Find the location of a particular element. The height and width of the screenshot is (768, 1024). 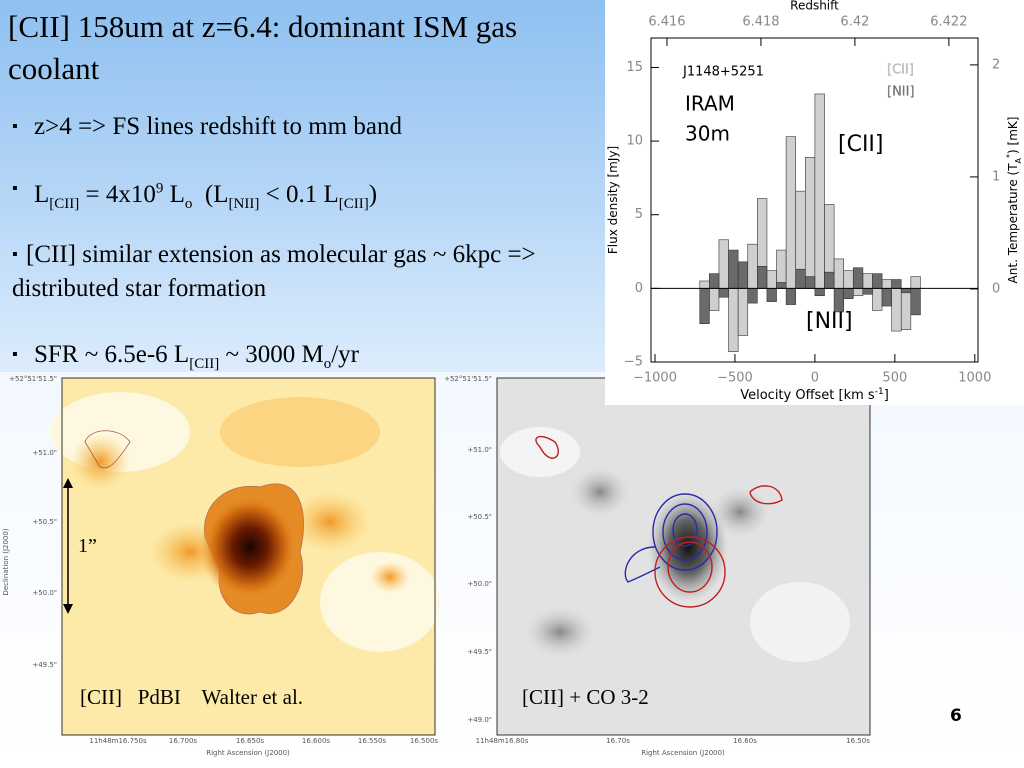

y2-tick-label: 0 is located at coordinates (996, 288).